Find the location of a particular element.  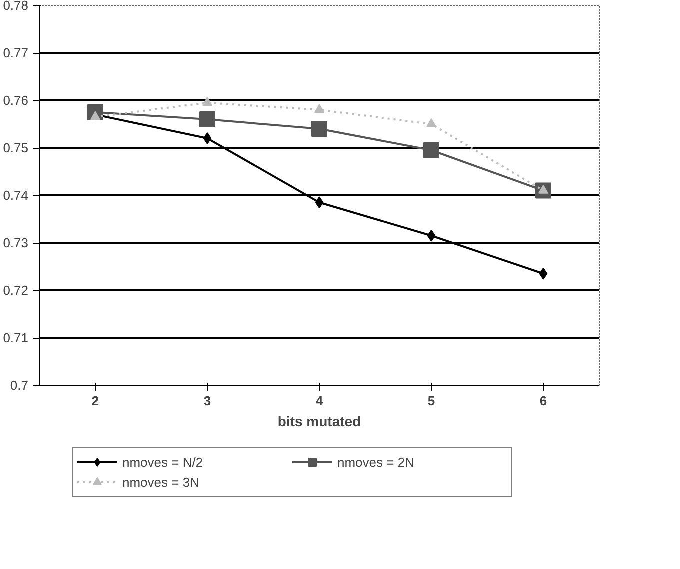

y-tick-label: 0.75 is located at coordinates (16, 148).